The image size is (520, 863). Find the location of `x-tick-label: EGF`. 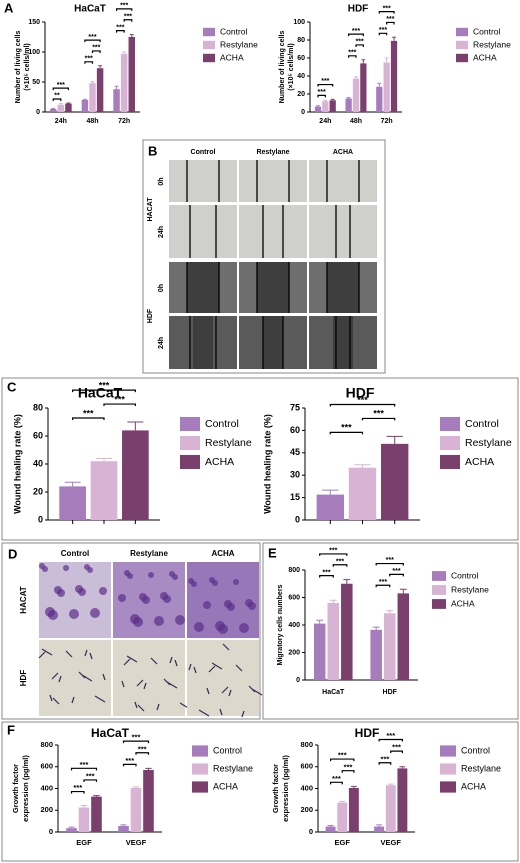

x-tick-label: EGF is located at coordinates (84, 842).